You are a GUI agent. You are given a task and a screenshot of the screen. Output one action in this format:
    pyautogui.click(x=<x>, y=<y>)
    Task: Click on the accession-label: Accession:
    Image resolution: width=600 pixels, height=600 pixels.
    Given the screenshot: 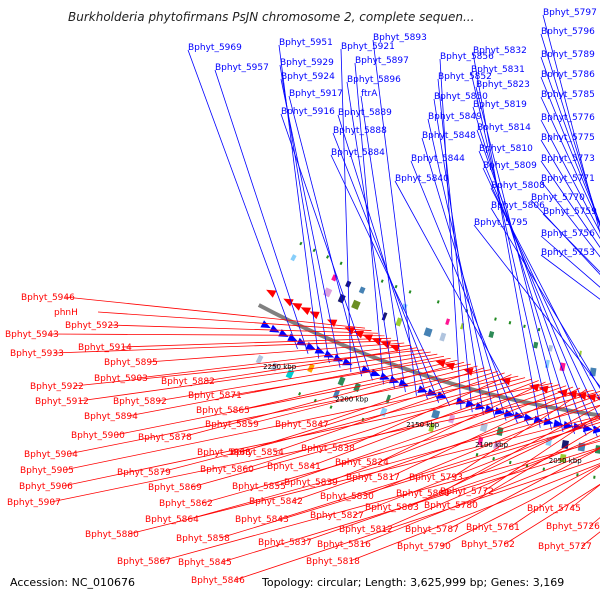 What is the action you would take?
    pyautogui.click(x=39, y=582)
    